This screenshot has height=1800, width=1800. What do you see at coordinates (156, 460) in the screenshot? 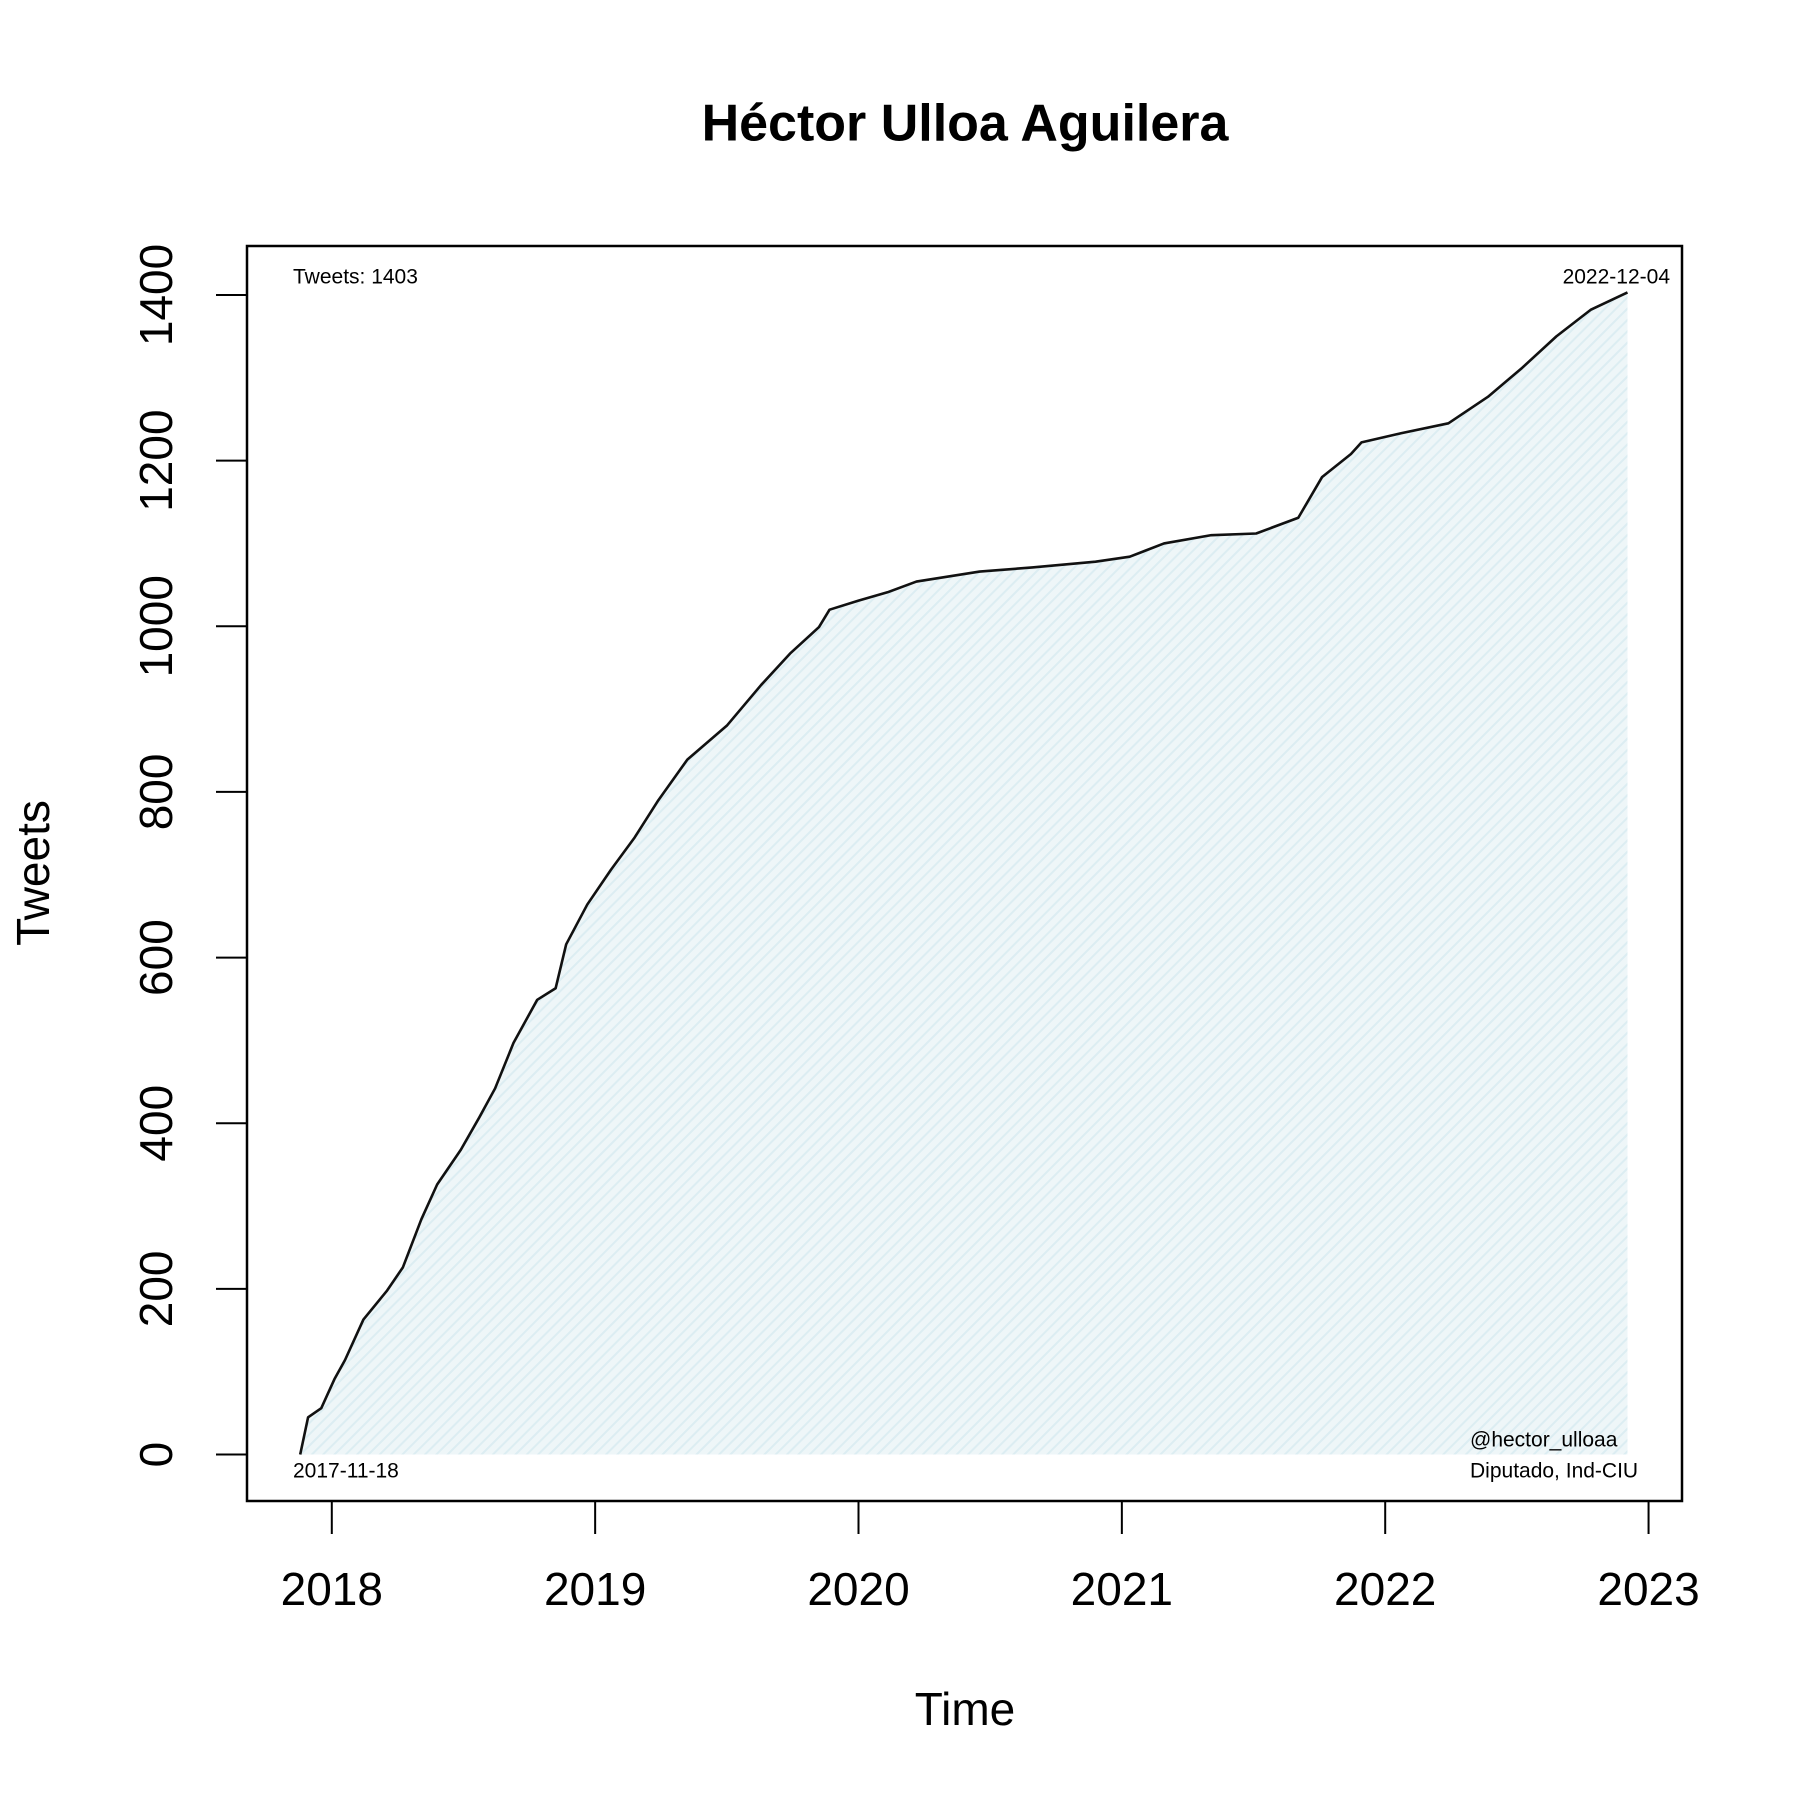
I see `y-tick-label: 1200` at bounding box center [156, 460].